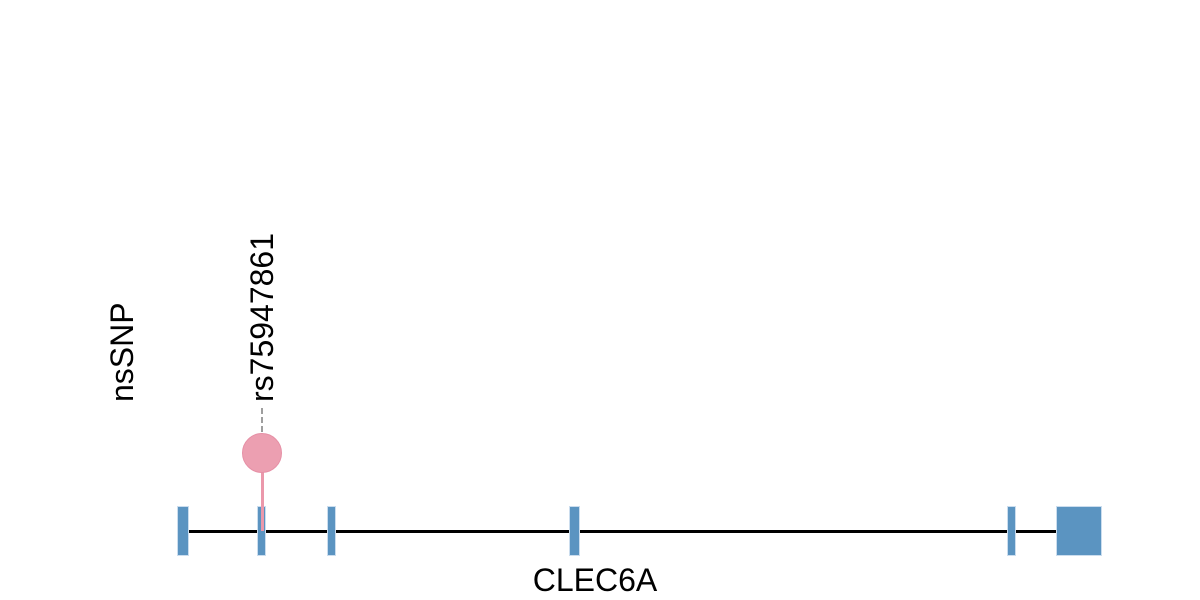  What do you see at coordinates (262, 317) in the screenshot?
I see `snp-label: rs75947861` at bounding box center [262, 317].